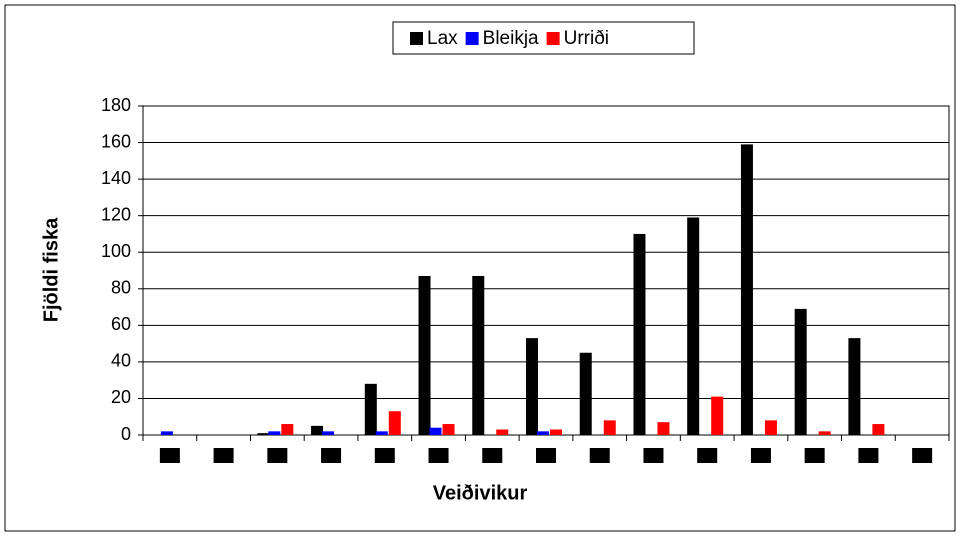 Image resolution: width=961 pixels, height=542 pixels. Describe the element at coordinates (126, 434) in the screenshot. I see `y-tick-label: 0` at that location.